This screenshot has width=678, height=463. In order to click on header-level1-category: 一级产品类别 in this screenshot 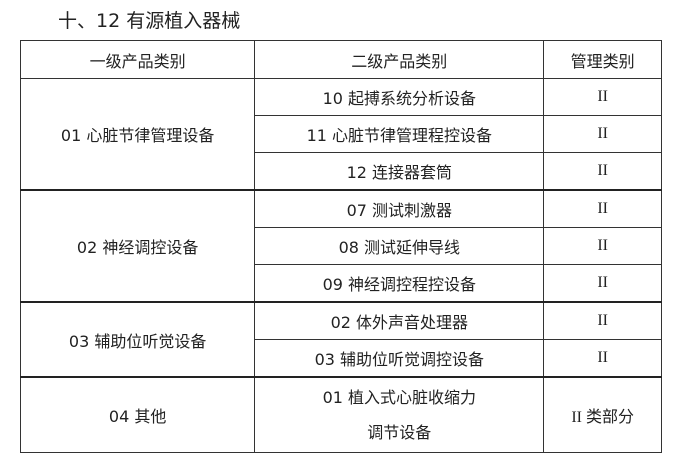, I will do `click(137, 59)`.